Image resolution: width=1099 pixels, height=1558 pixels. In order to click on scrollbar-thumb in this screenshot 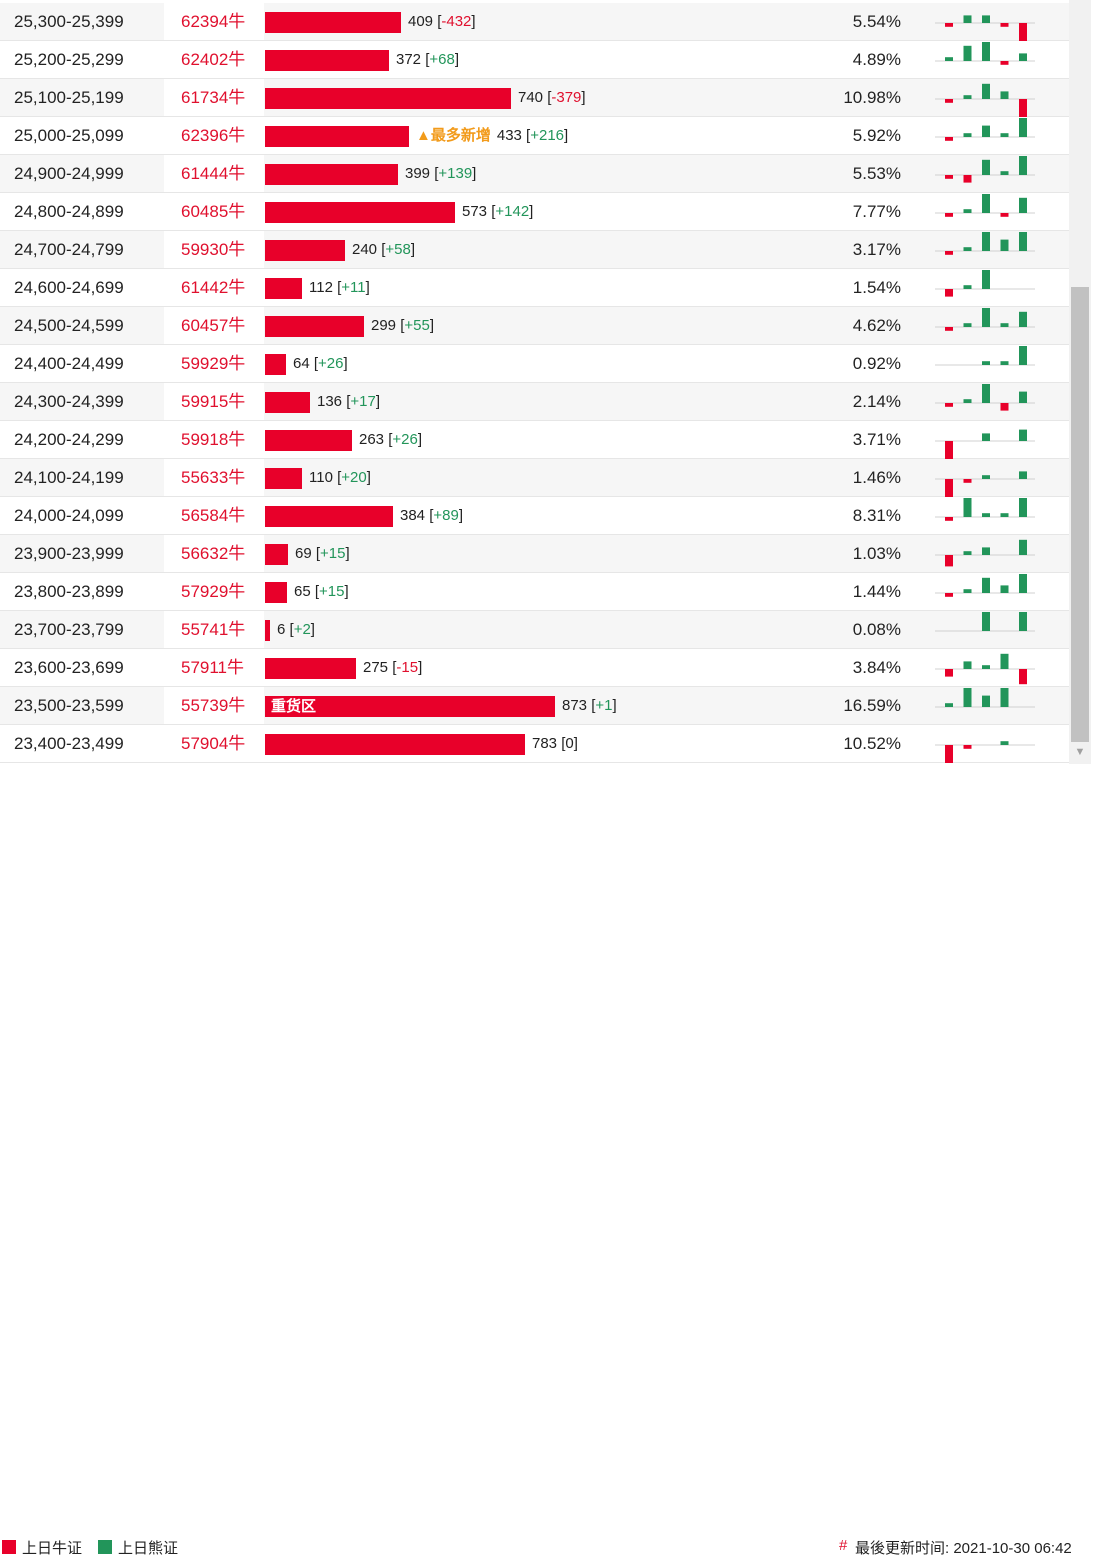, I will do `click(1080, 514)`.